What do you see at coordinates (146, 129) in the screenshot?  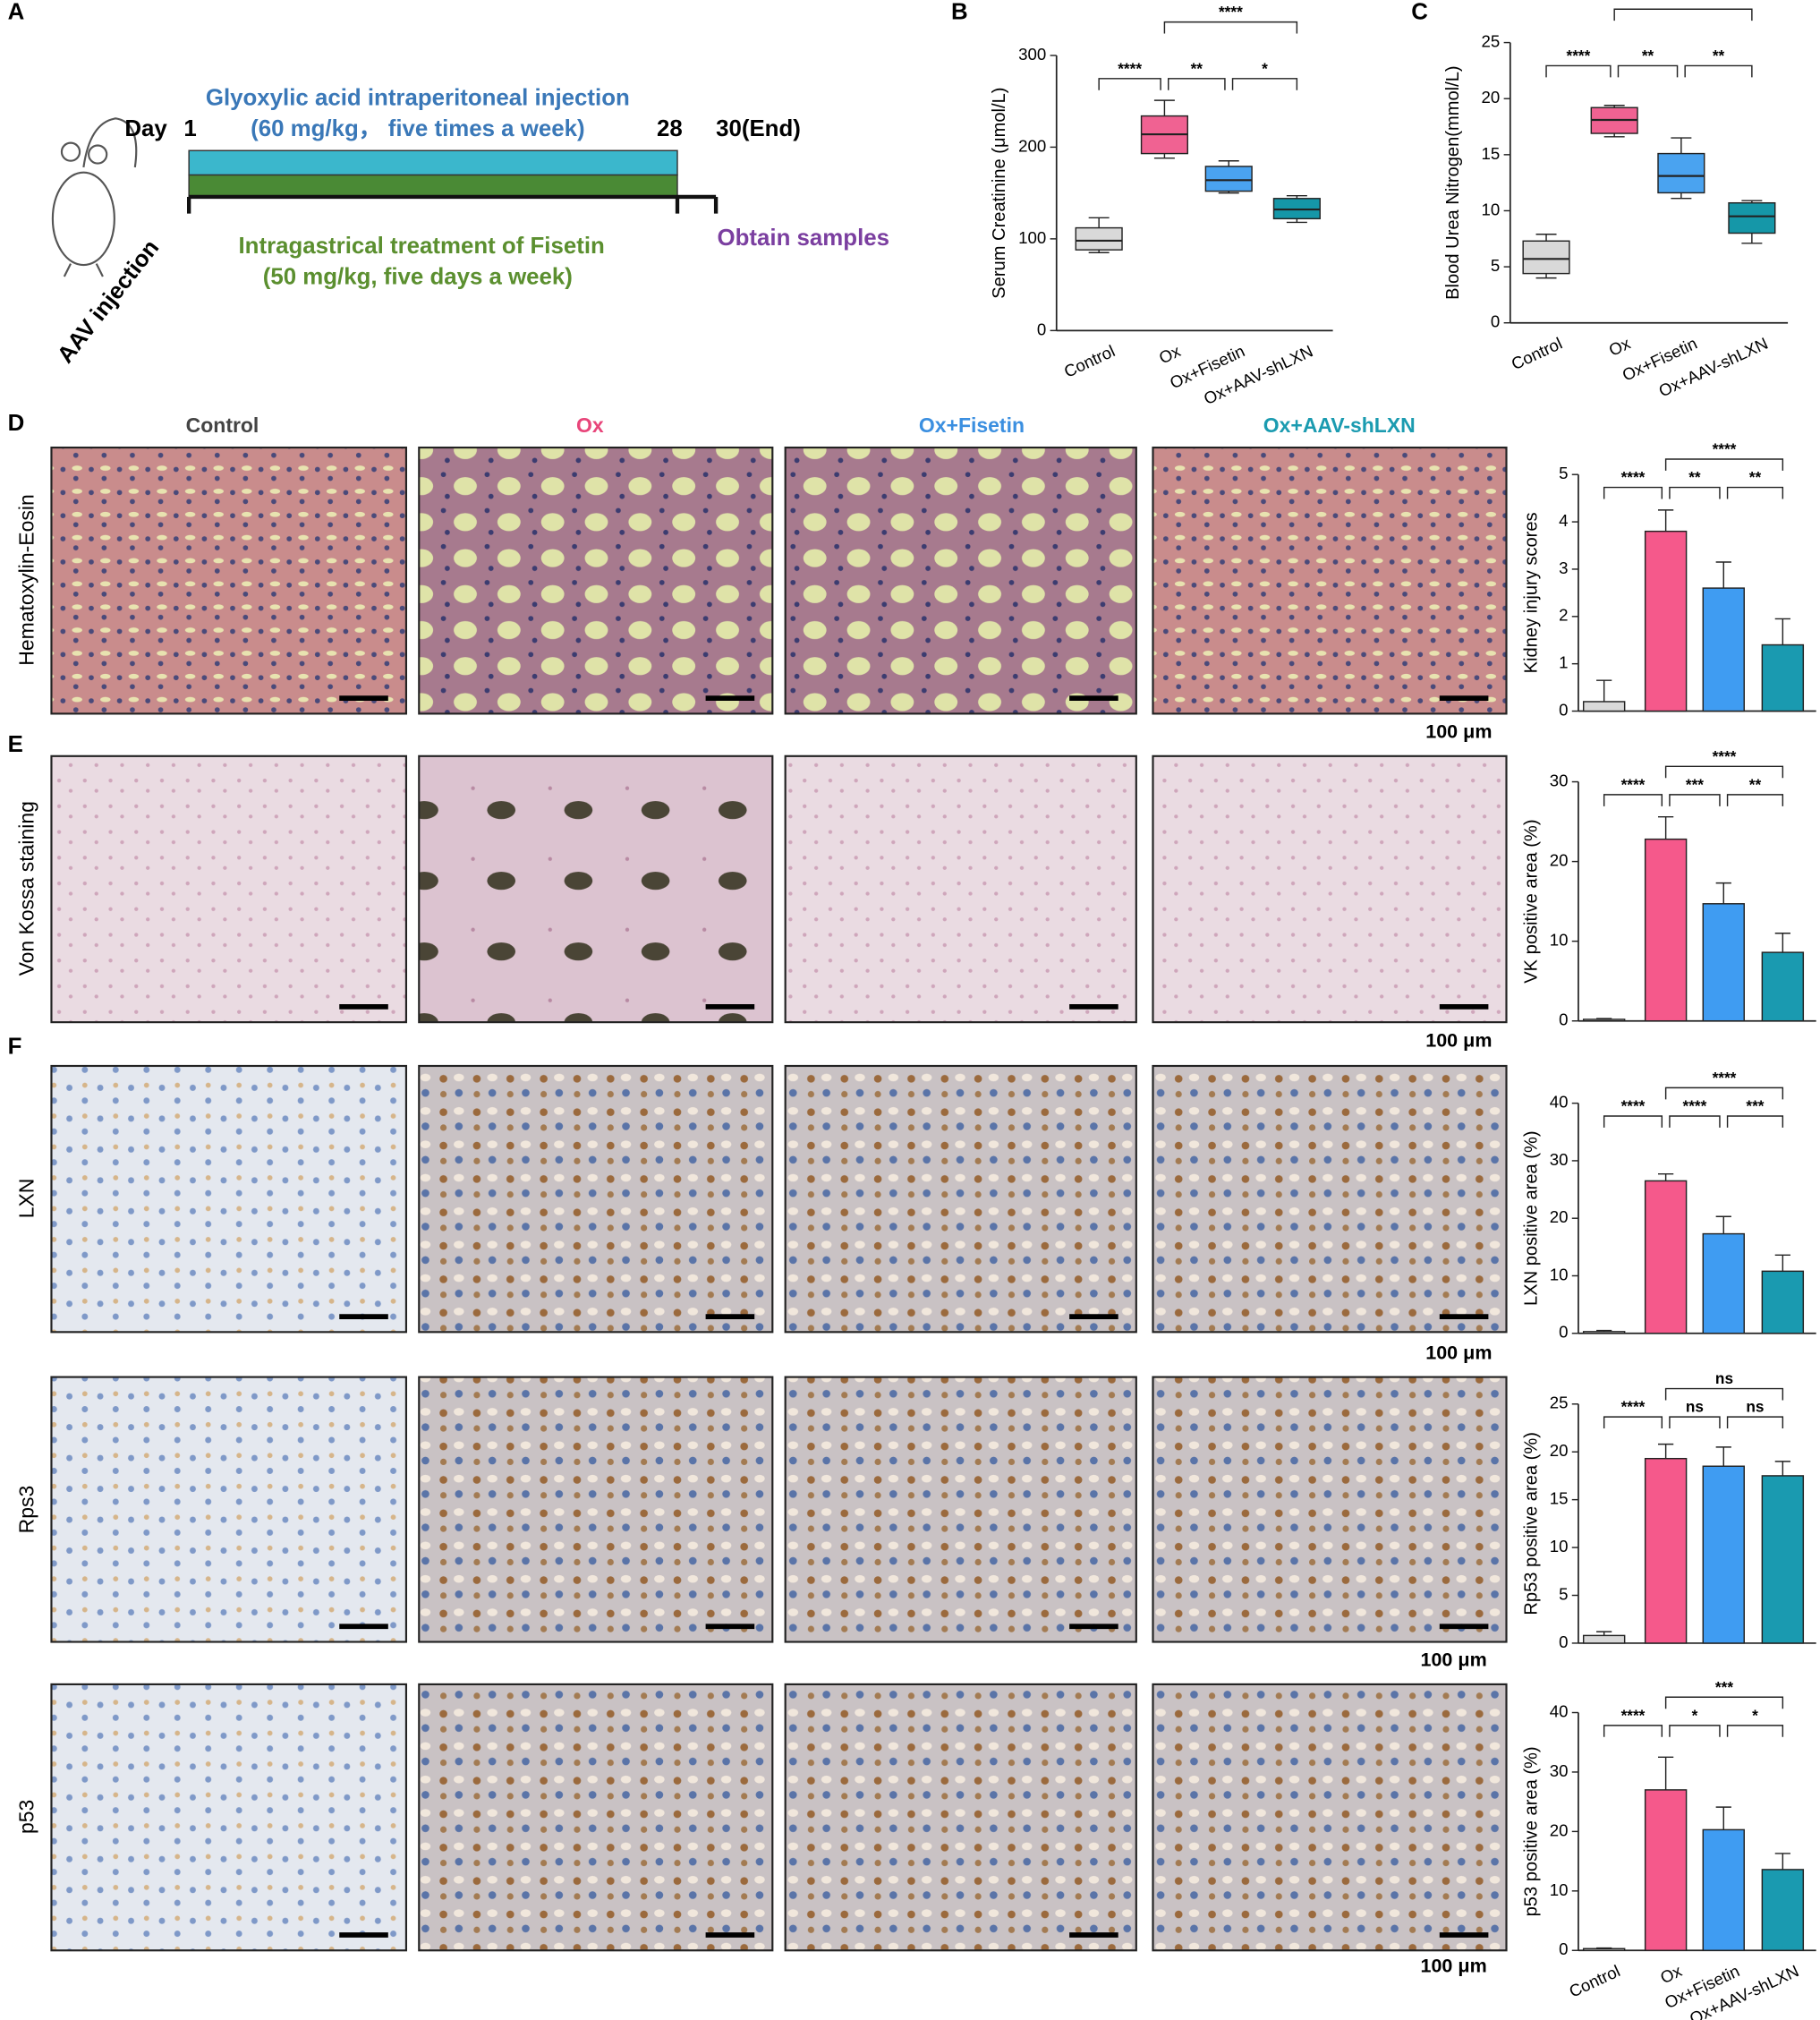 I see `day-label: Day` at bounding box center [146, 129].